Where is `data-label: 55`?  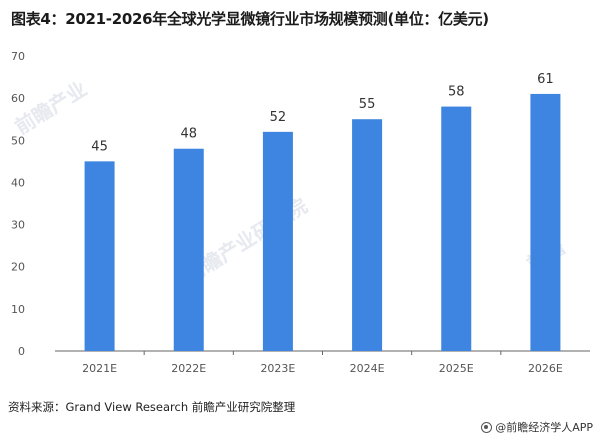
data-label: 55 is located at coordinates (367, 104).